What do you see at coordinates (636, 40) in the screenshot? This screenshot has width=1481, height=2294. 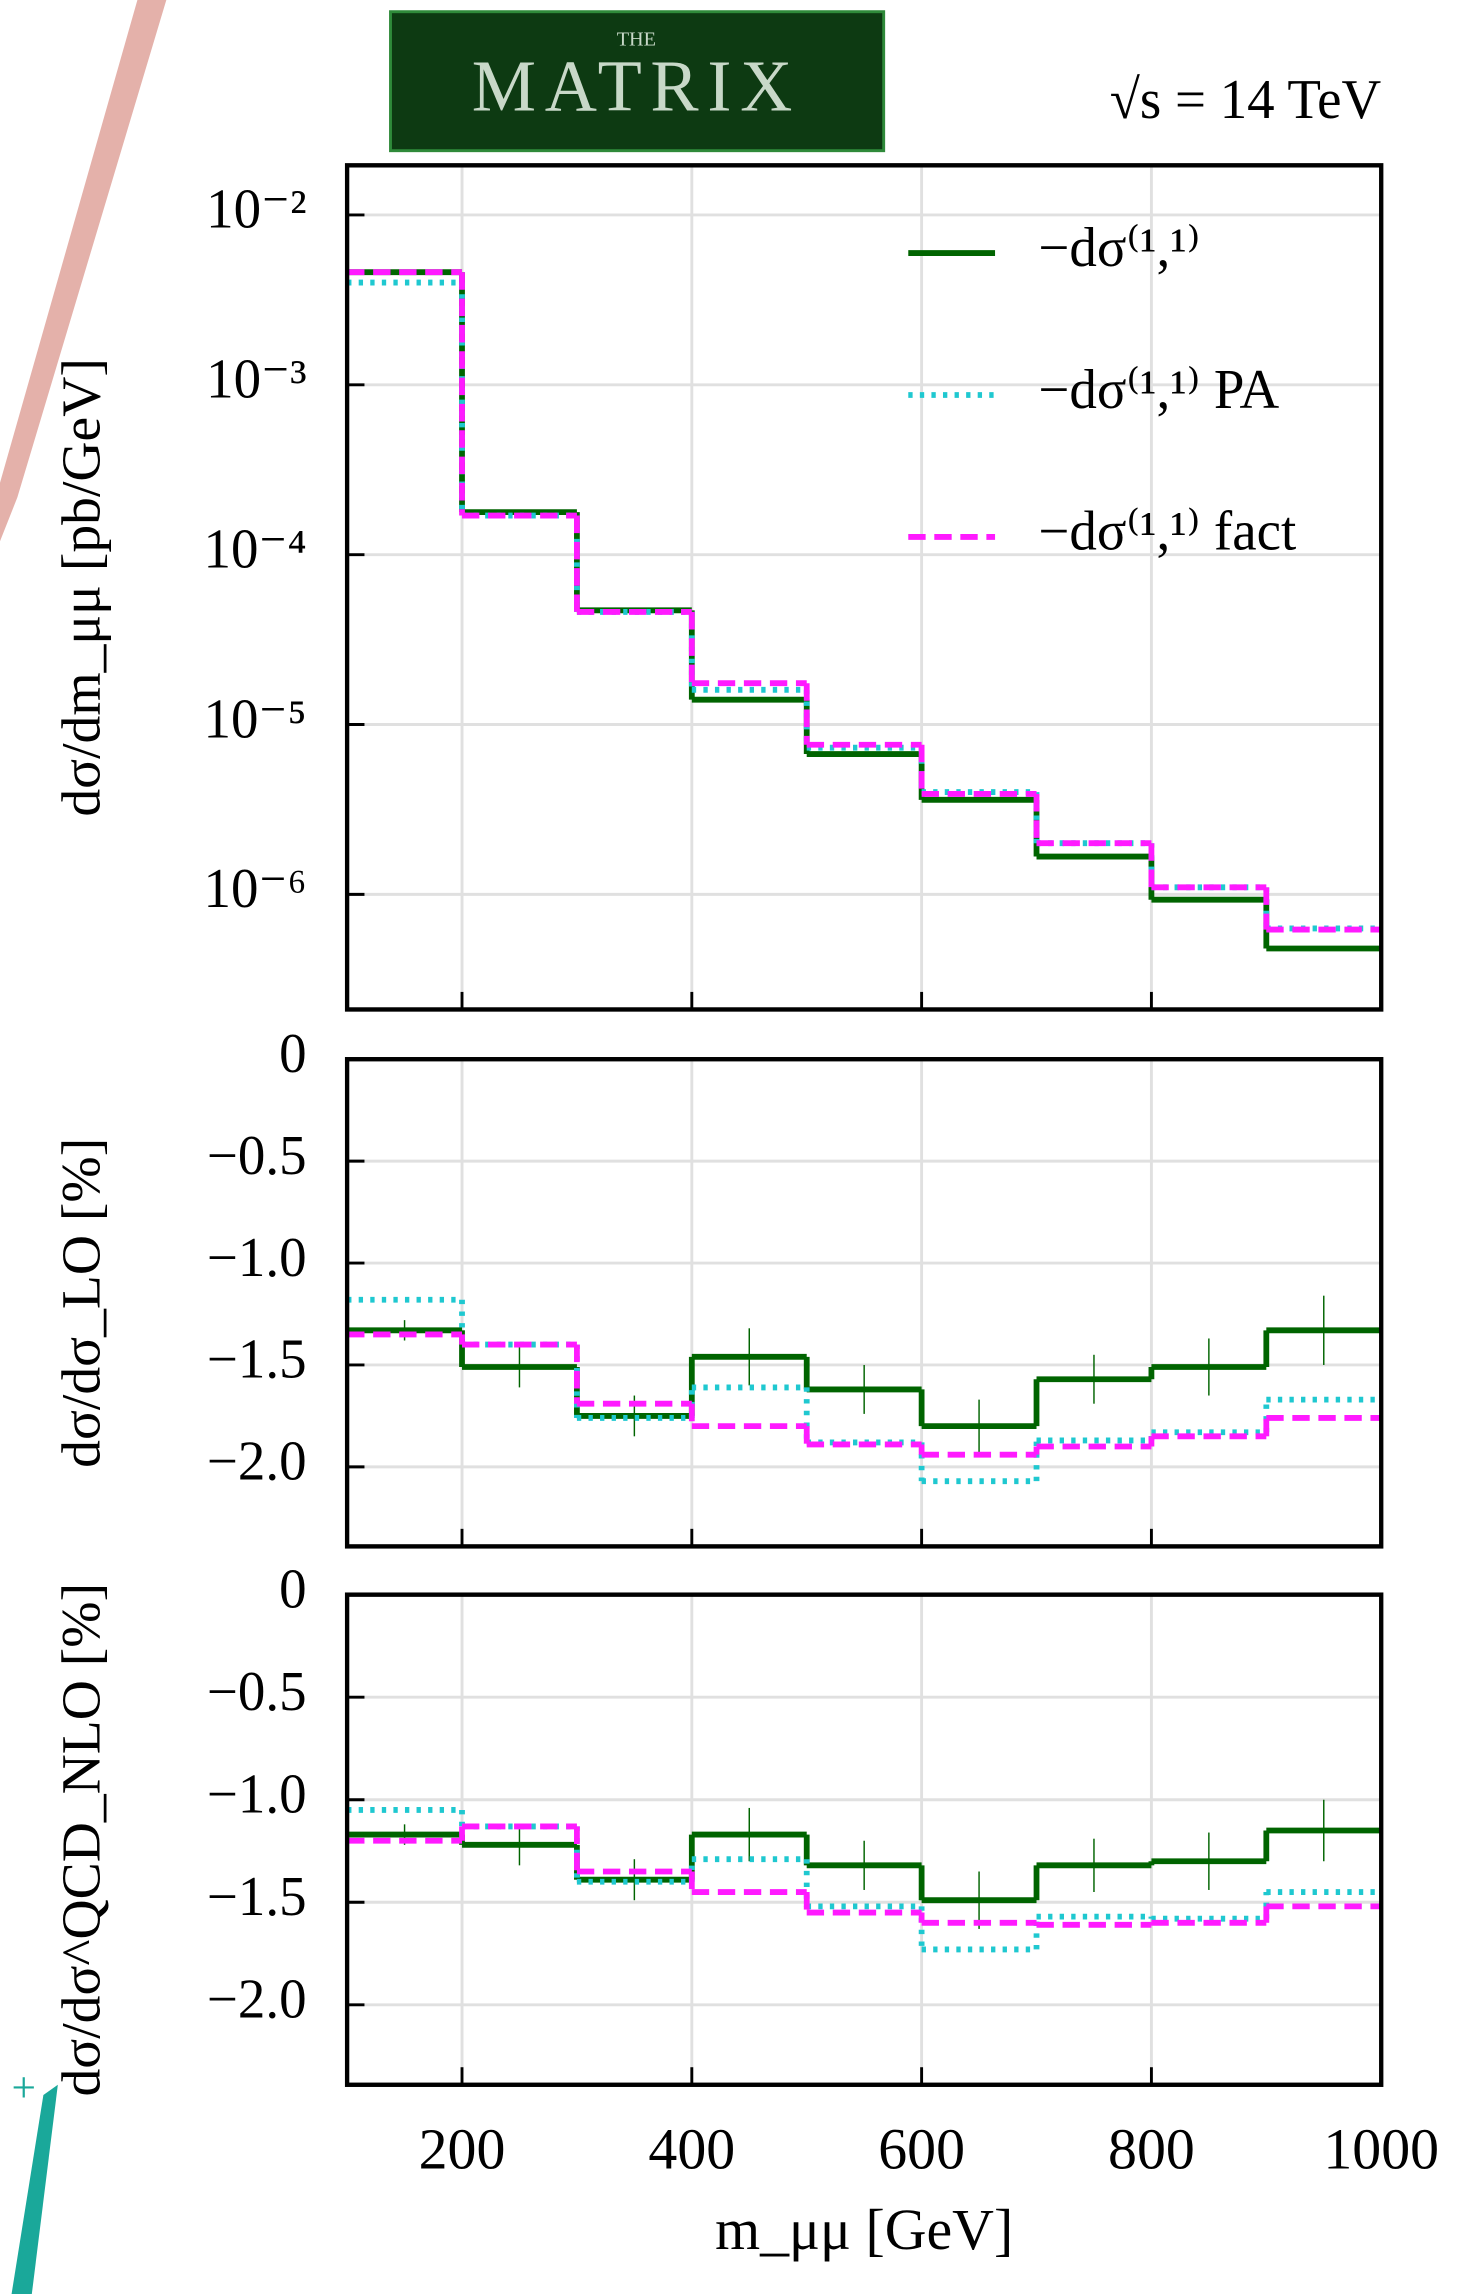 I see `logo-small: THE` at bounding box center [636, 40].